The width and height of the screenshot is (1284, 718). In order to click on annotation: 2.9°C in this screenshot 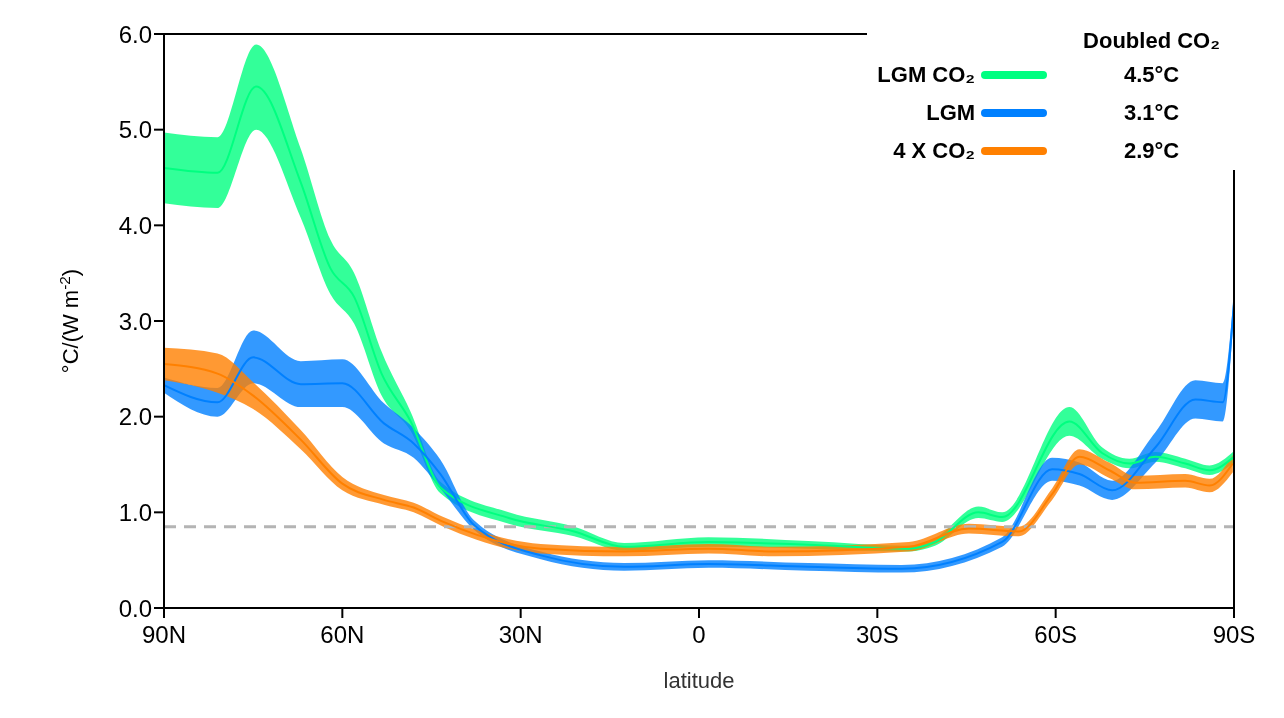, I will do `click(1151, 151)`.